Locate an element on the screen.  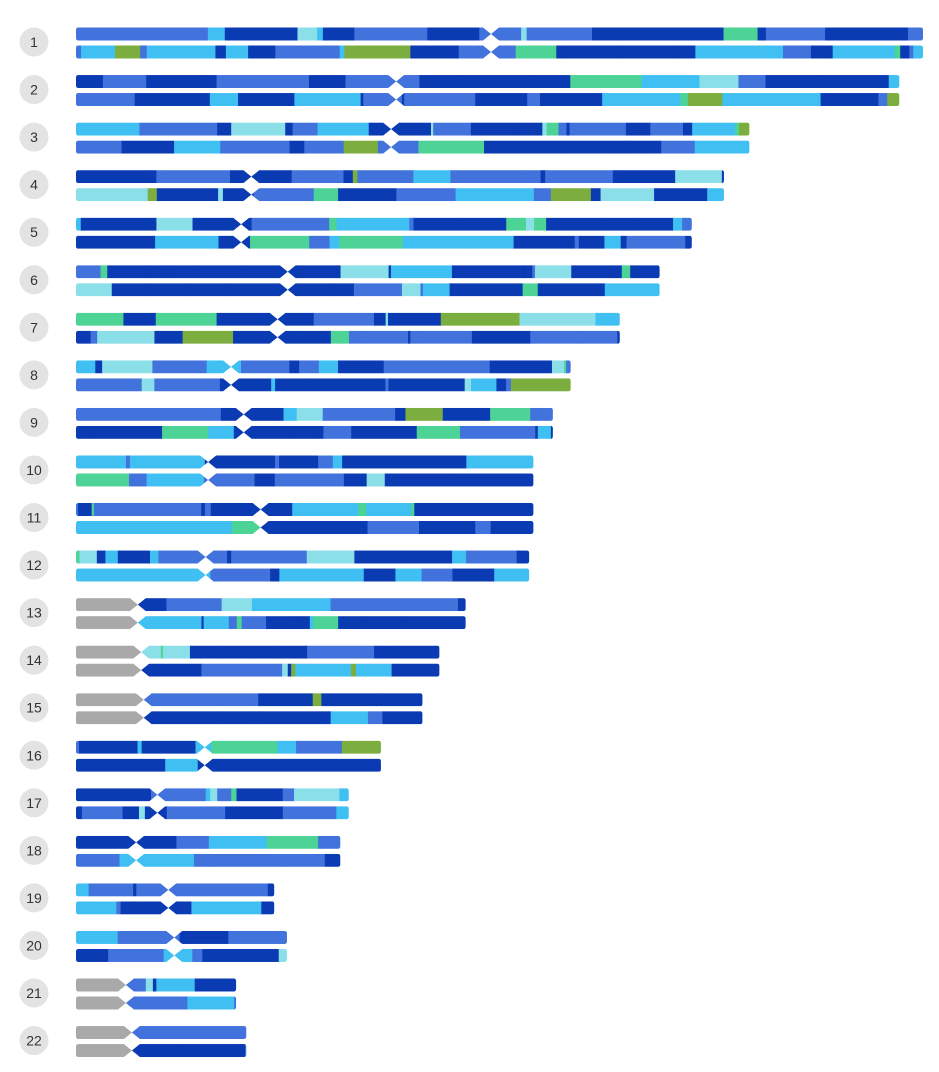
chromosome-pair: 19 is located at coordinates (147, 899).